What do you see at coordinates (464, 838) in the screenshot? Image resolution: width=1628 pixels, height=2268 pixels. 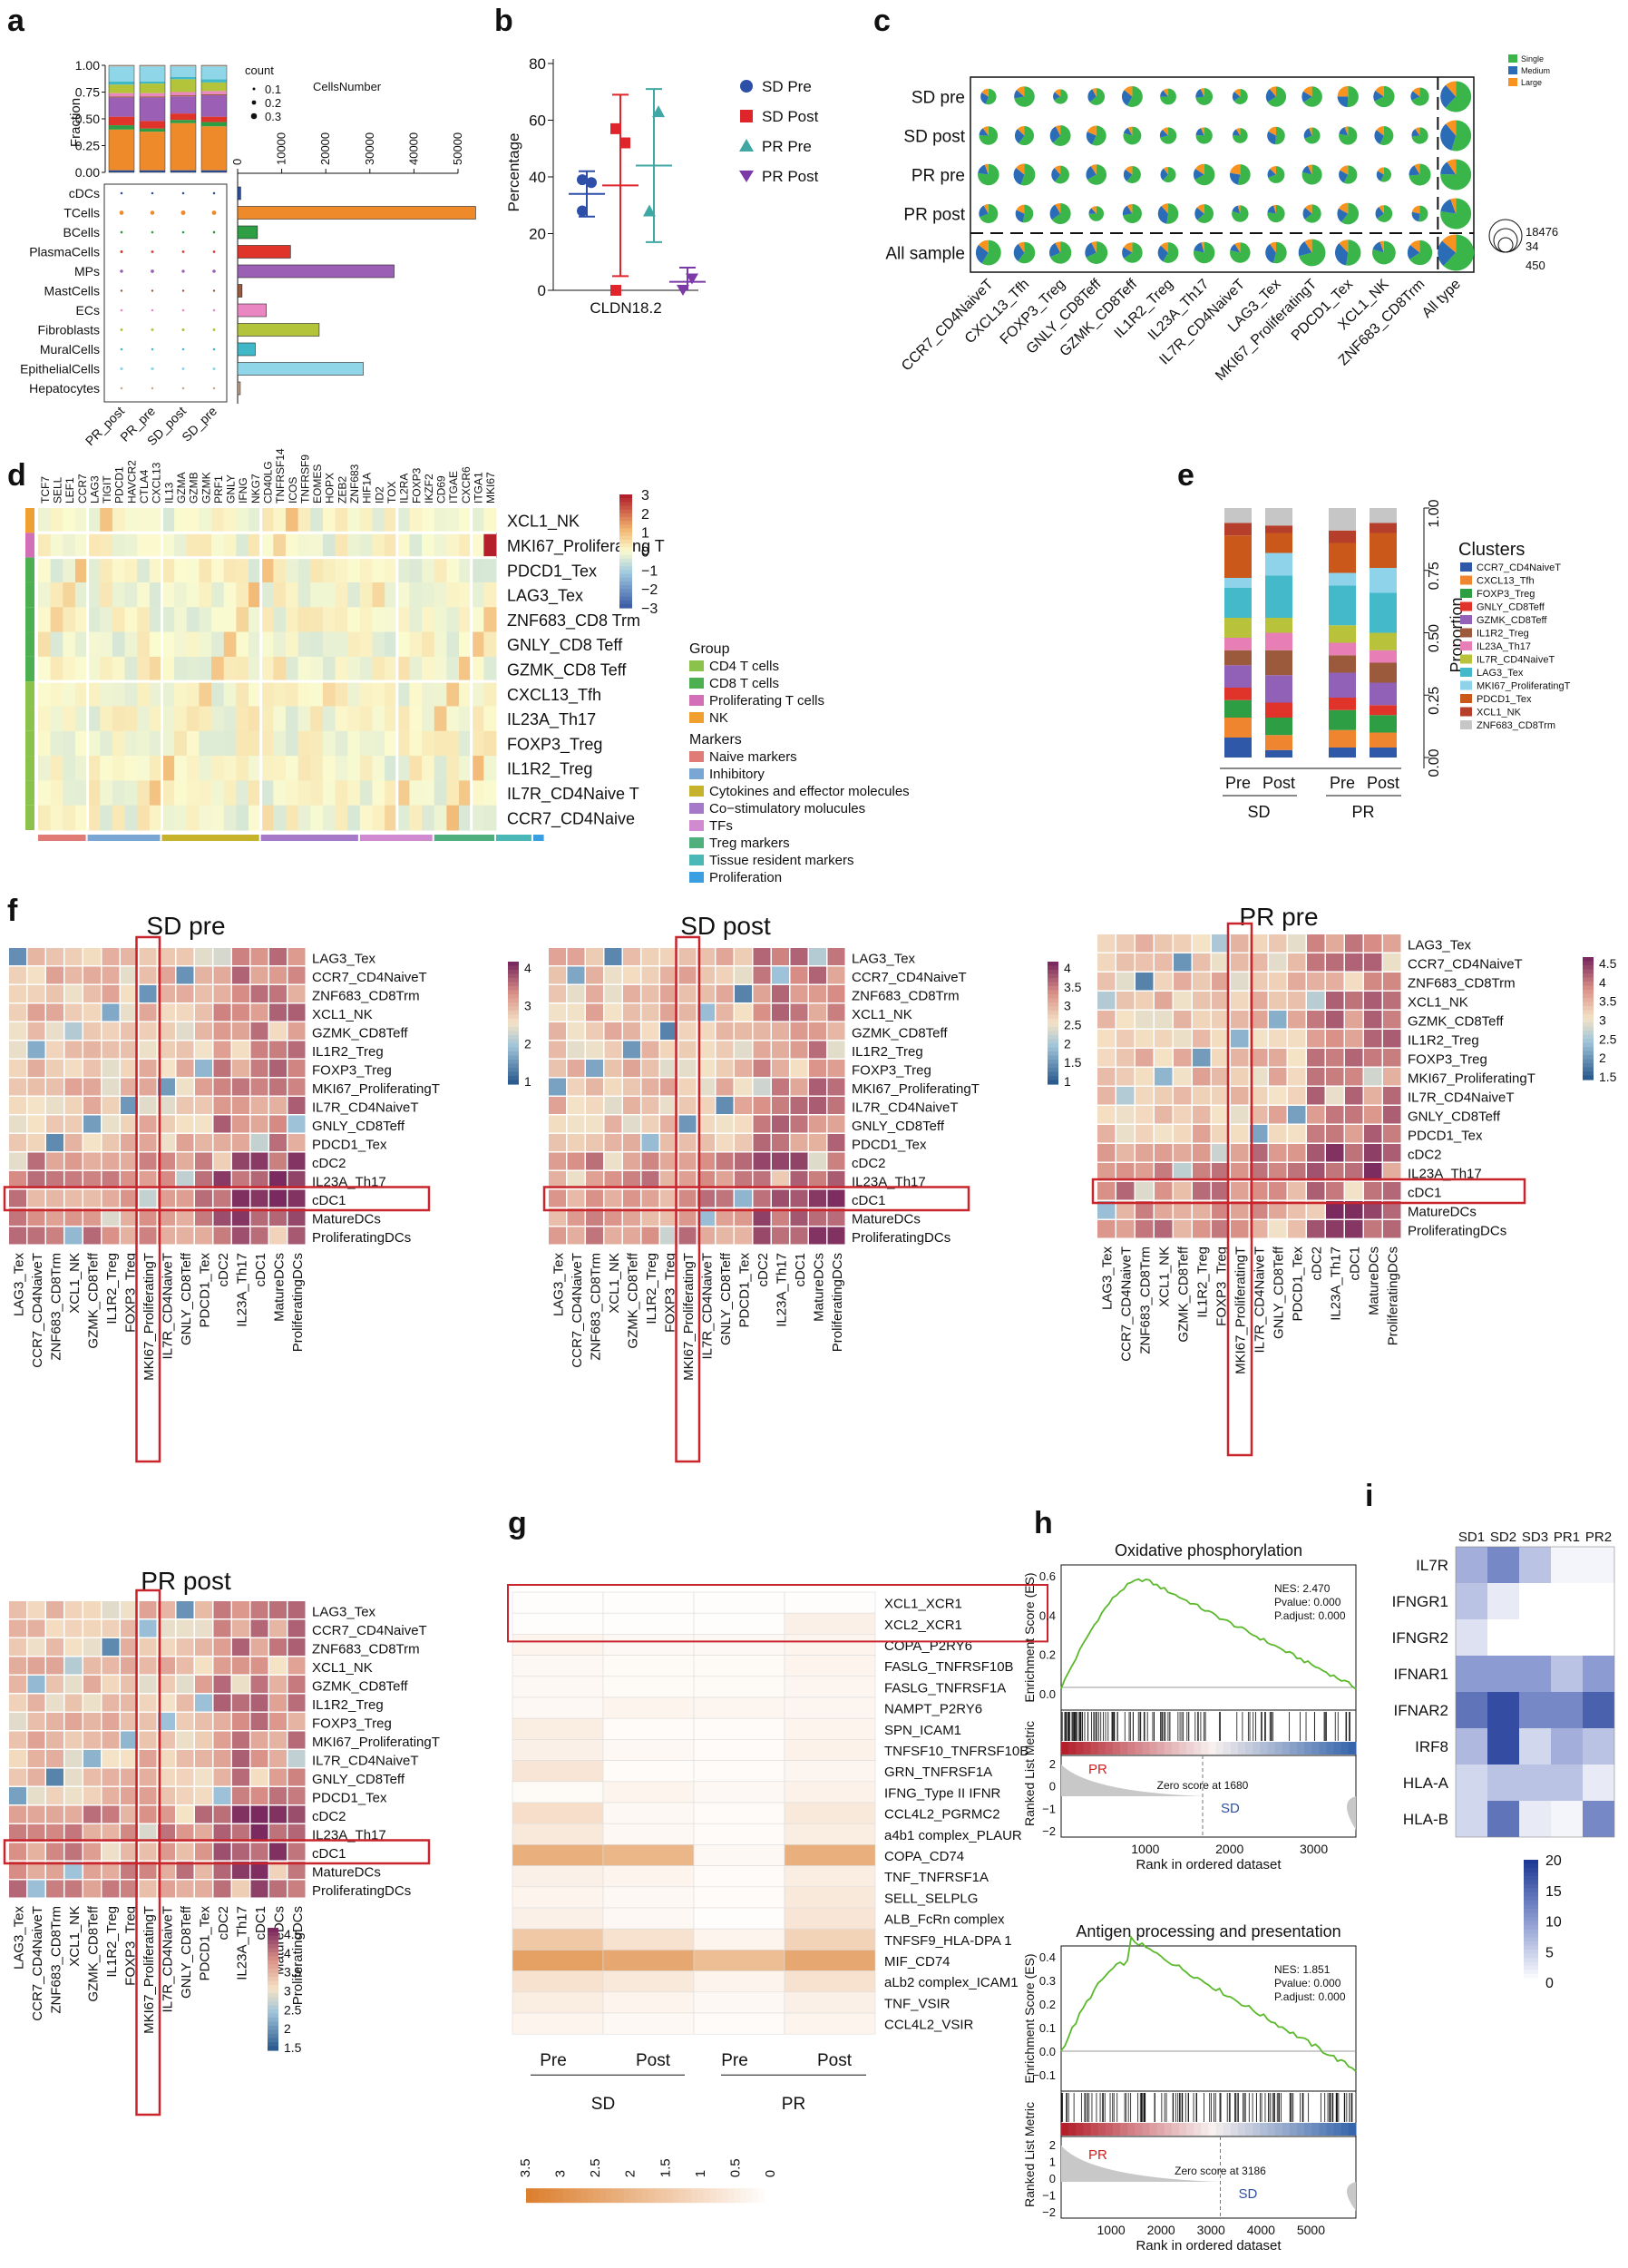 I see `d-marker-bar` at bounding box center [464, 838].